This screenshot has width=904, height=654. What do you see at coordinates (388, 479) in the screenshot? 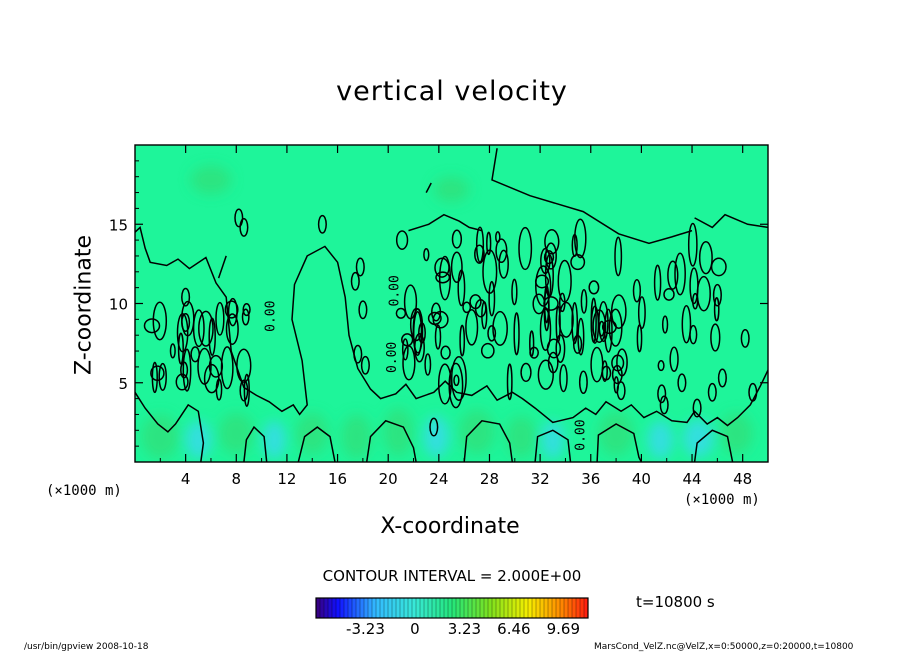
I see `x-tick-label-4: 20` at bounding box center [388, 479].